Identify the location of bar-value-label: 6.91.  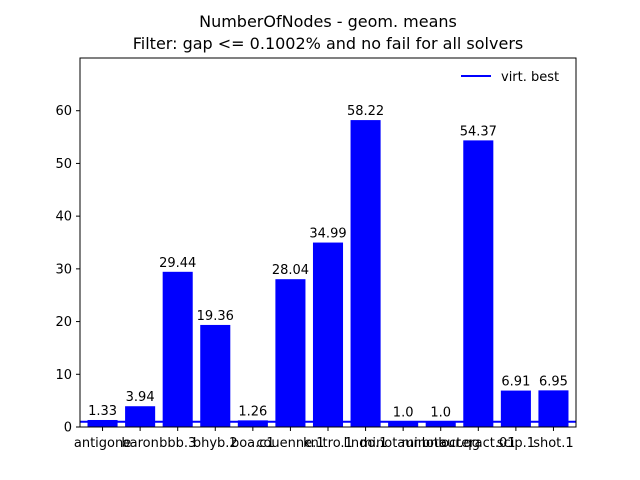
(515, 382).